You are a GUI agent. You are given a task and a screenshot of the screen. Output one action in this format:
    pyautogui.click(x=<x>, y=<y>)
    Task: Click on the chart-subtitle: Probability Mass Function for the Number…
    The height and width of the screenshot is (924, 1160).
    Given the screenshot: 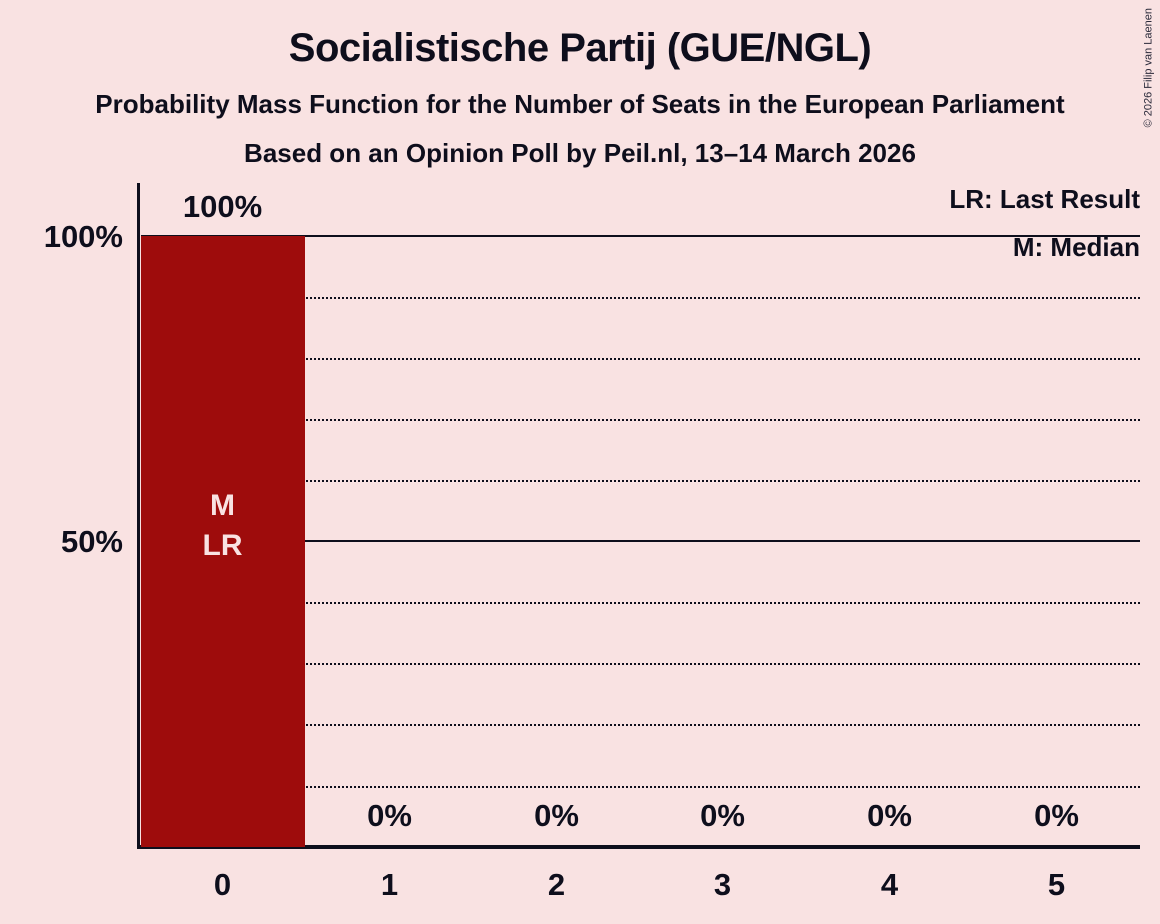 What is the action you would take?
    pyautogui.click(x=580, y=104)
    